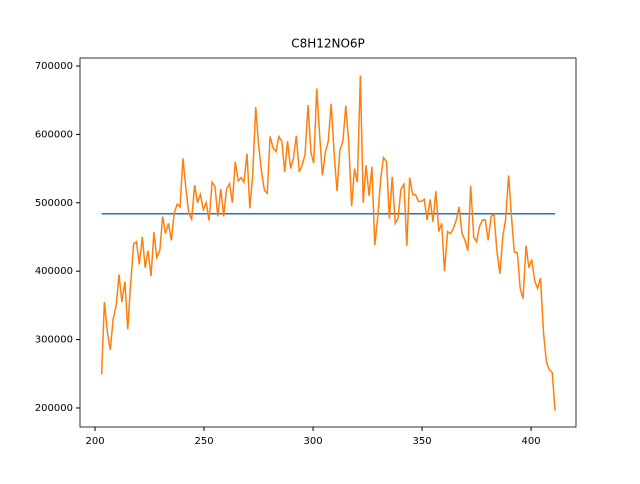  What do you see at coordinates (204, 441) in the screenshot?
I see `x-tick-label: 250` at bounding box center [204, 441].